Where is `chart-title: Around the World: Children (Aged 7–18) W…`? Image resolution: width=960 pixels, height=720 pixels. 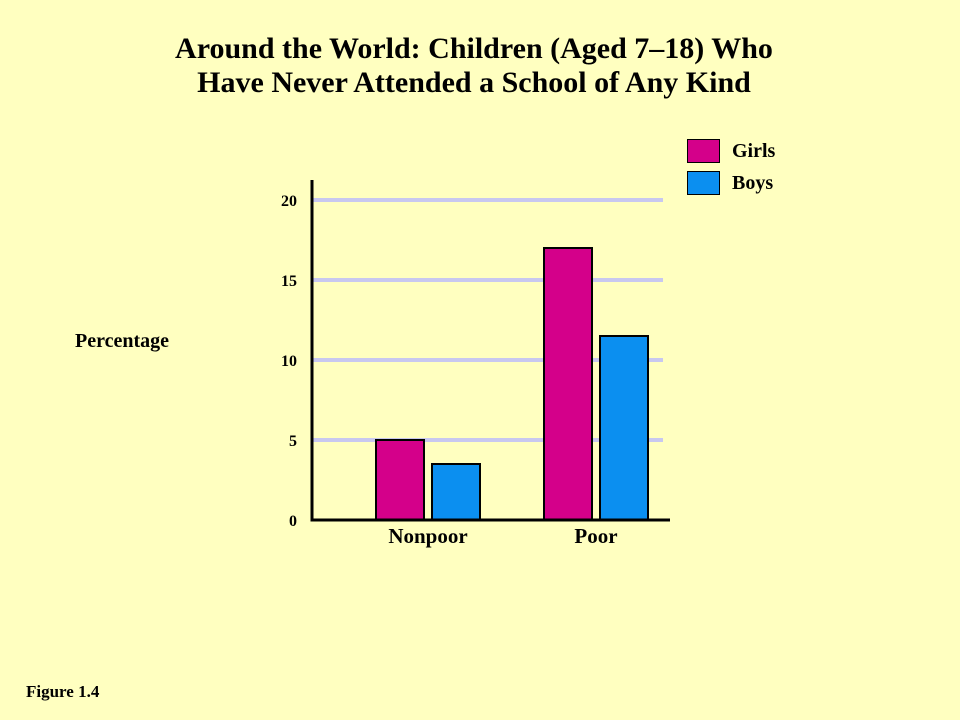
chart-title: Around the World: Children (Aged 7–18) W… is located at coordinates (474, 66).